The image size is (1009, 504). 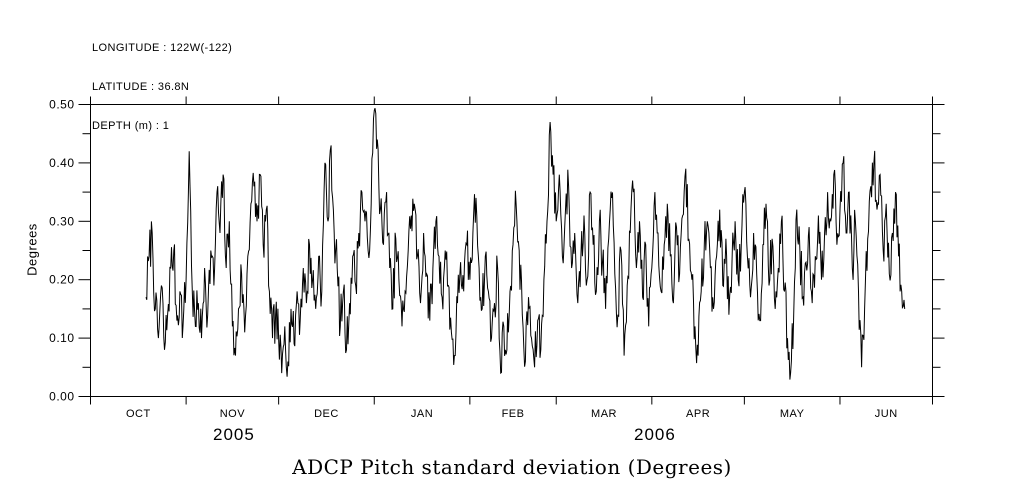 What do you see at coordinates (604, 414) in the screenshot?
I see `month-label: MAR` at bounding box center [604, 414].